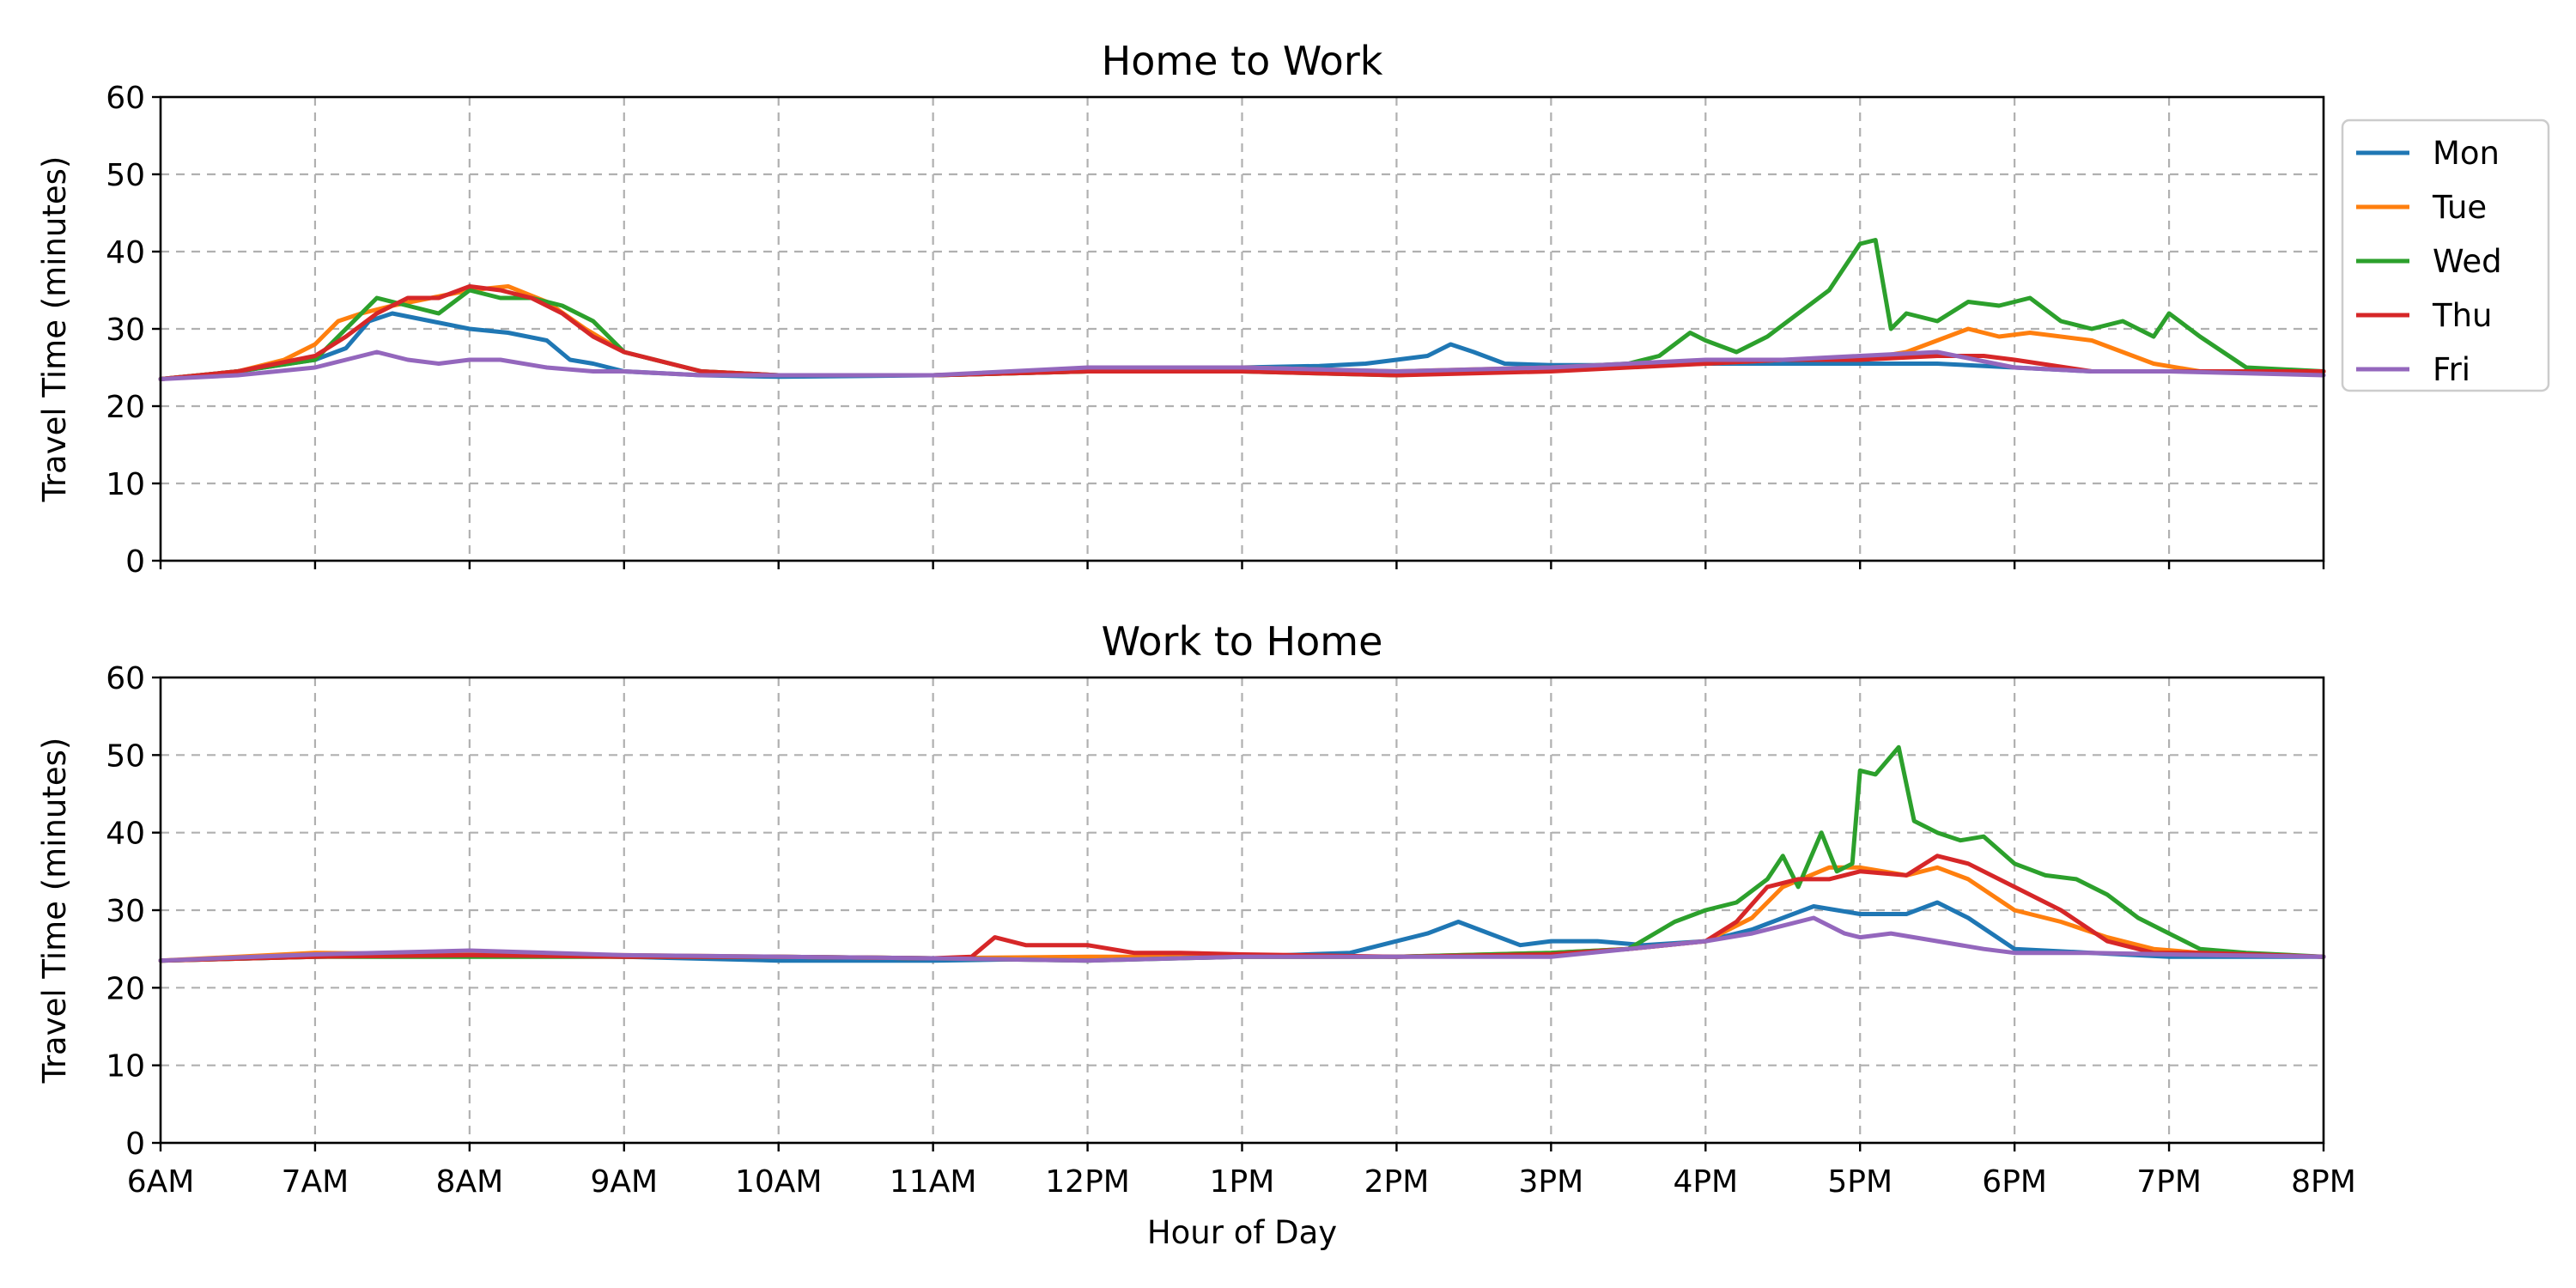 The height and width of the screenshot is (1288, 2576). I want to click on x-tick-label: 3PM, so click(1551, 1182).